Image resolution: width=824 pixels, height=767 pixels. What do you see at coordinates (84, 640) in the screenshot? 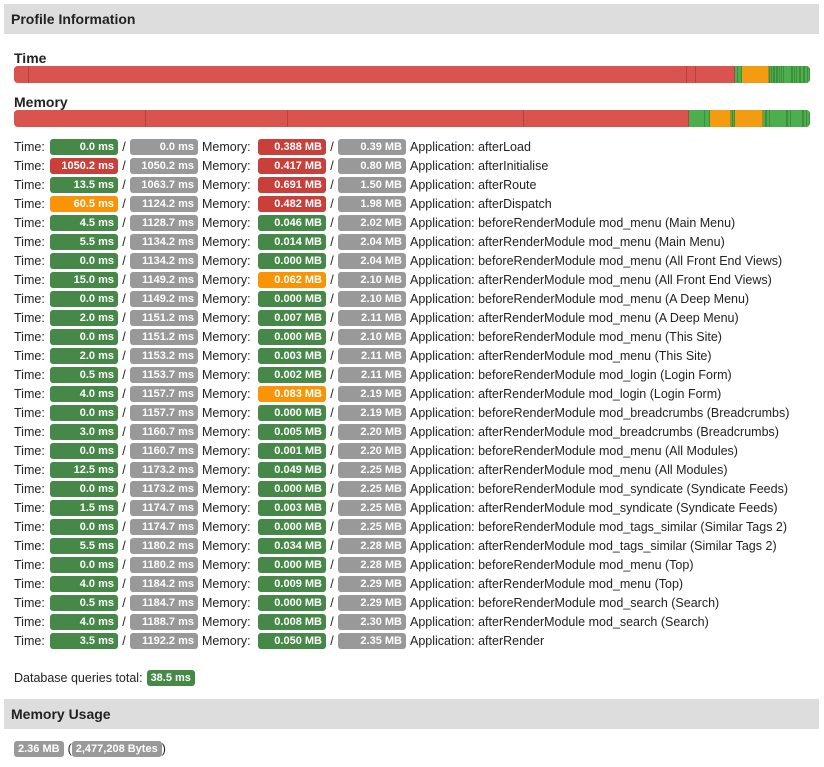
I see `time-value-badge: 3.5 ms` at bounding box center [84, 640].